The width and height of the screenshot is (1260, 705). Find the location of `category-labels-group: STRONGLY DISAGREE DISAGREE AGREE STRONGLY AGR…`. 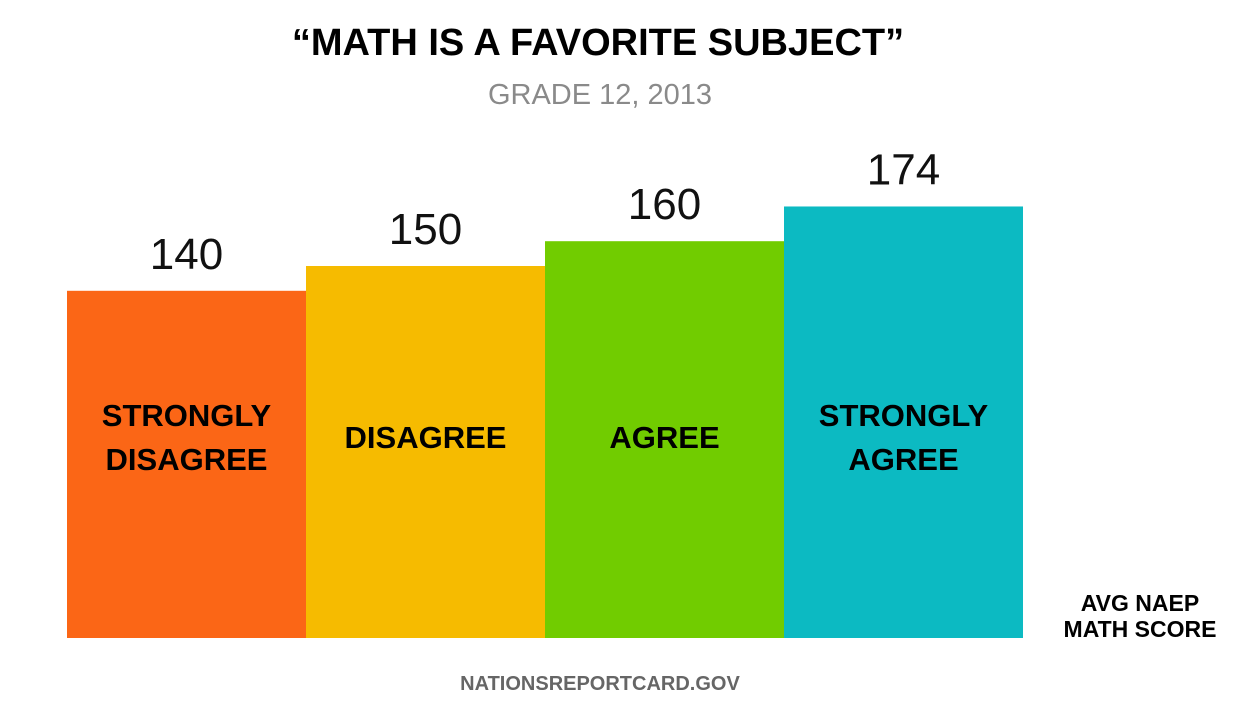

category-labels-group: STRONGLY DISAGREE DISAGREE AGREE STRONGLY AGR… is located at coordinates (545, 437).